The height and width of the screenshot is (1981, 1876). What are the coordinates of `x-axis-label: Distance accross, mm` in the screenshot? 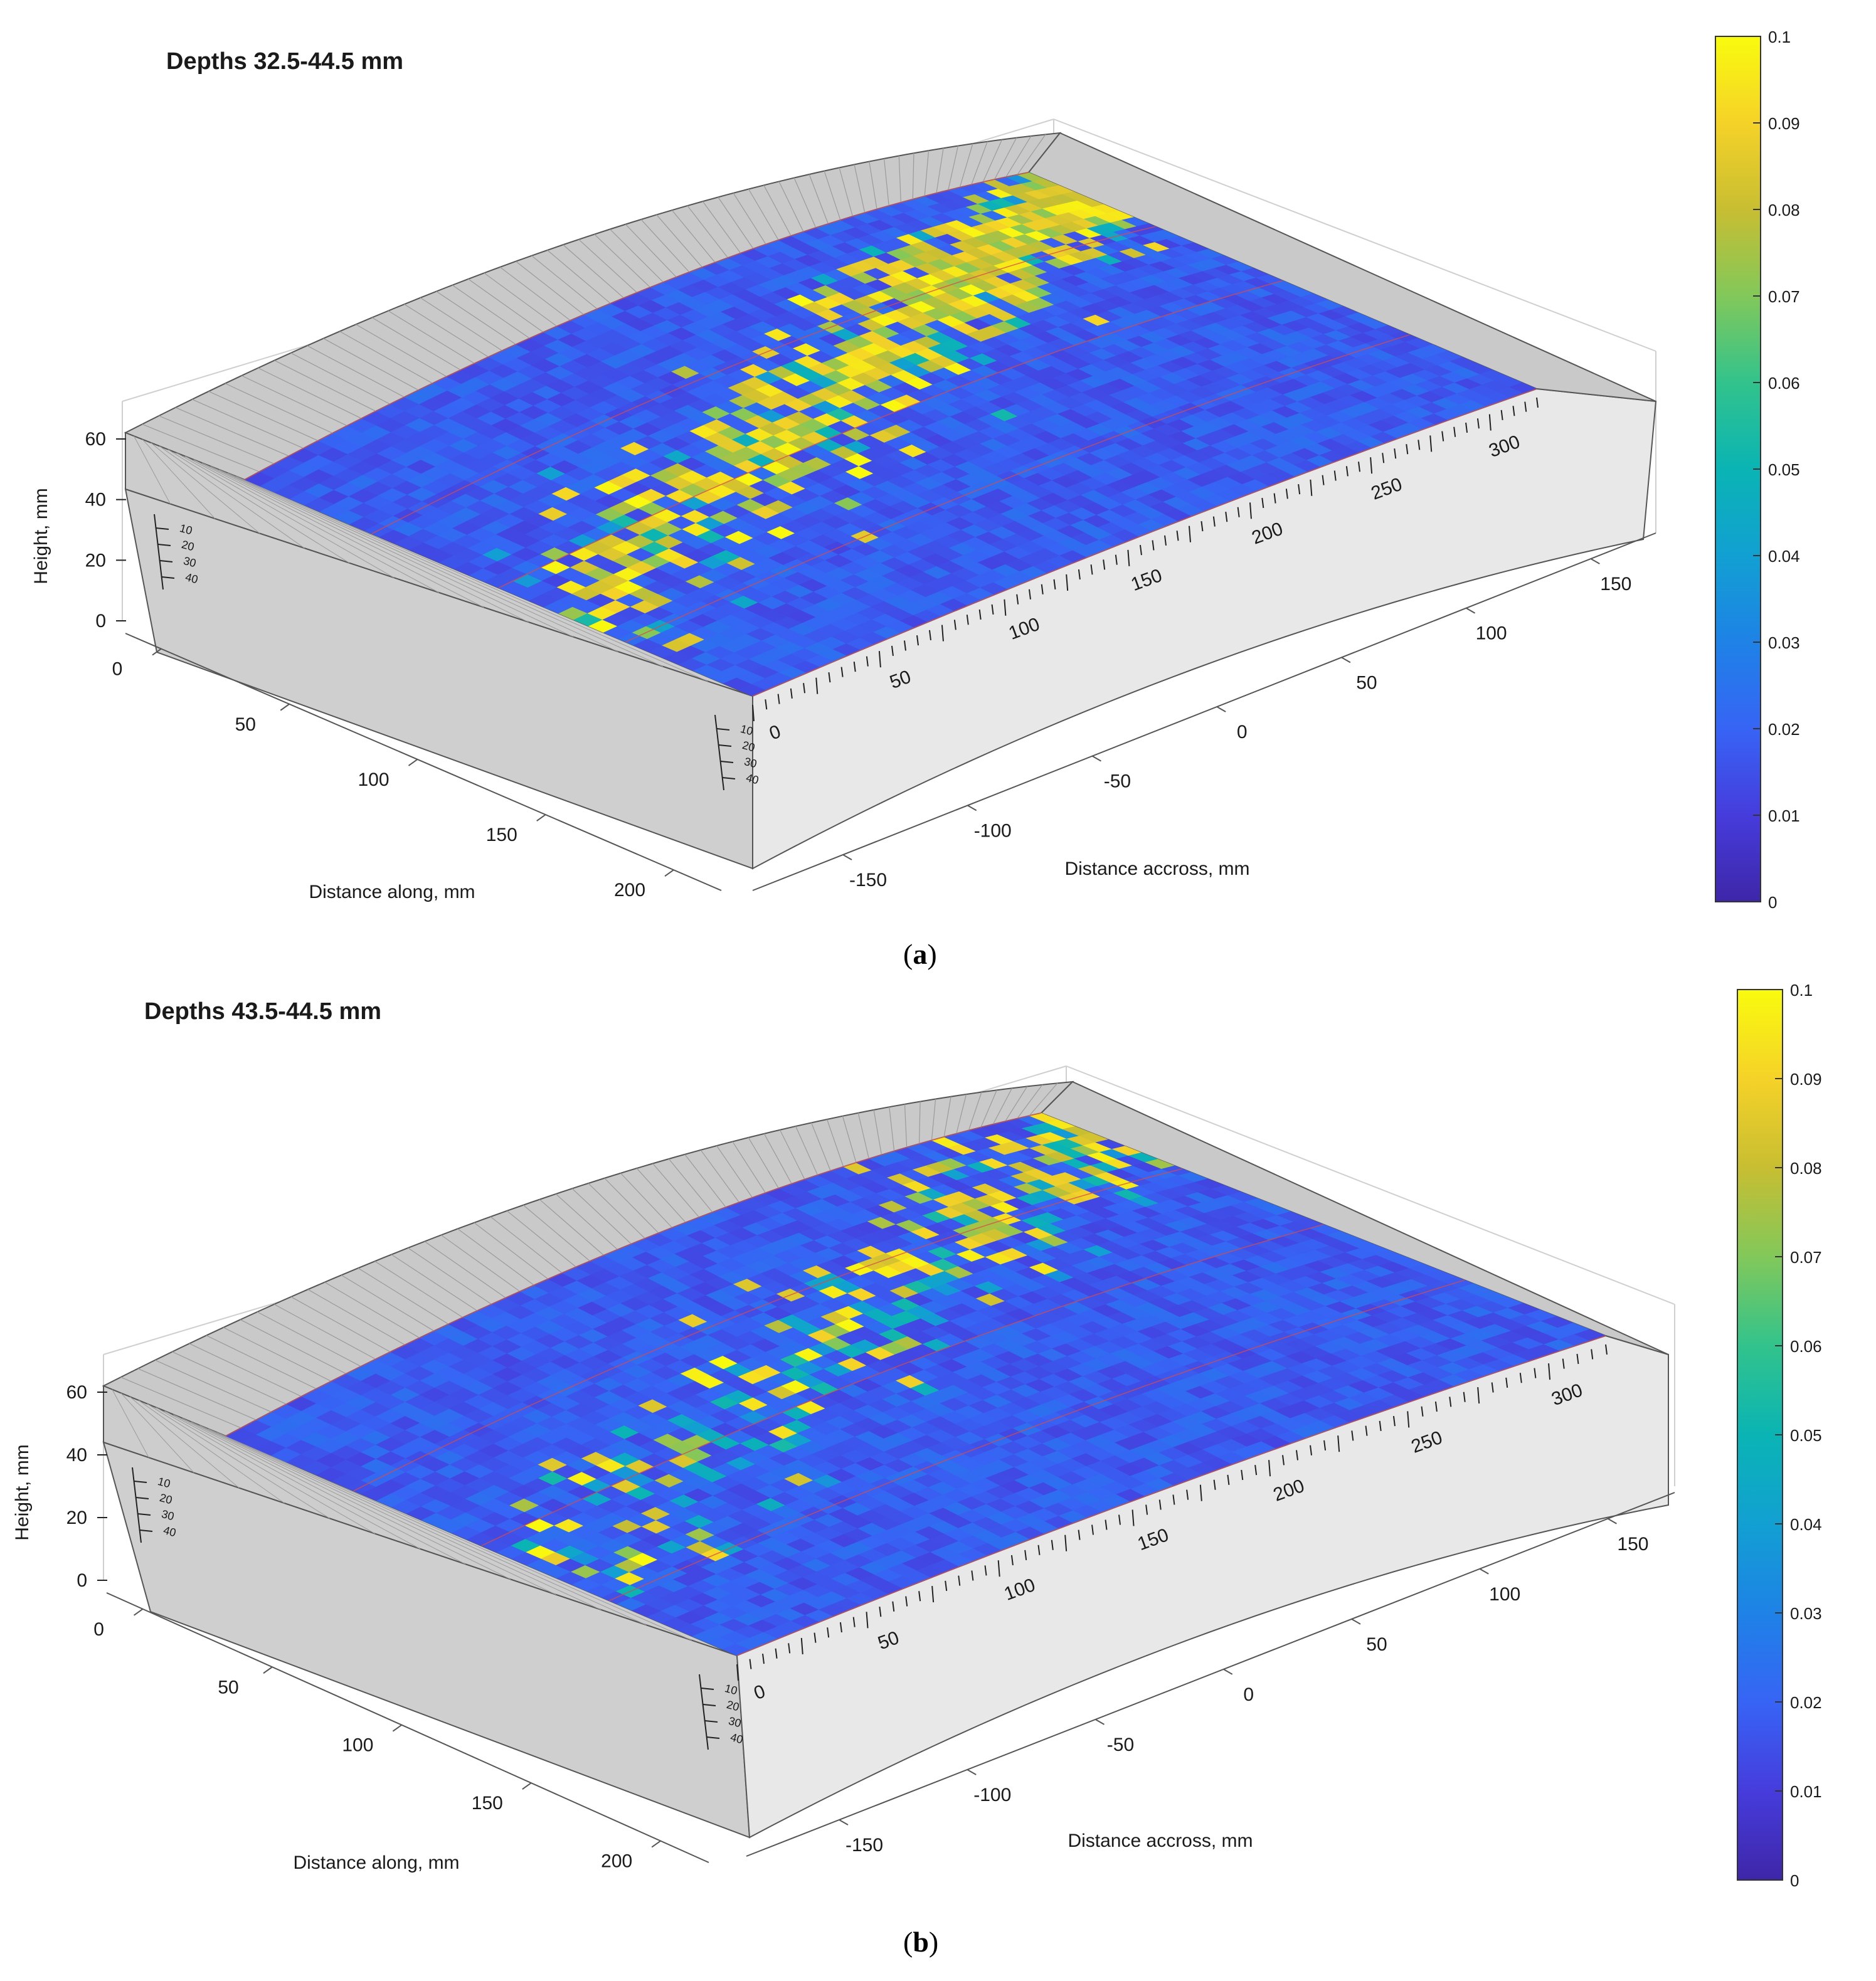 It's located at (1156, 868).